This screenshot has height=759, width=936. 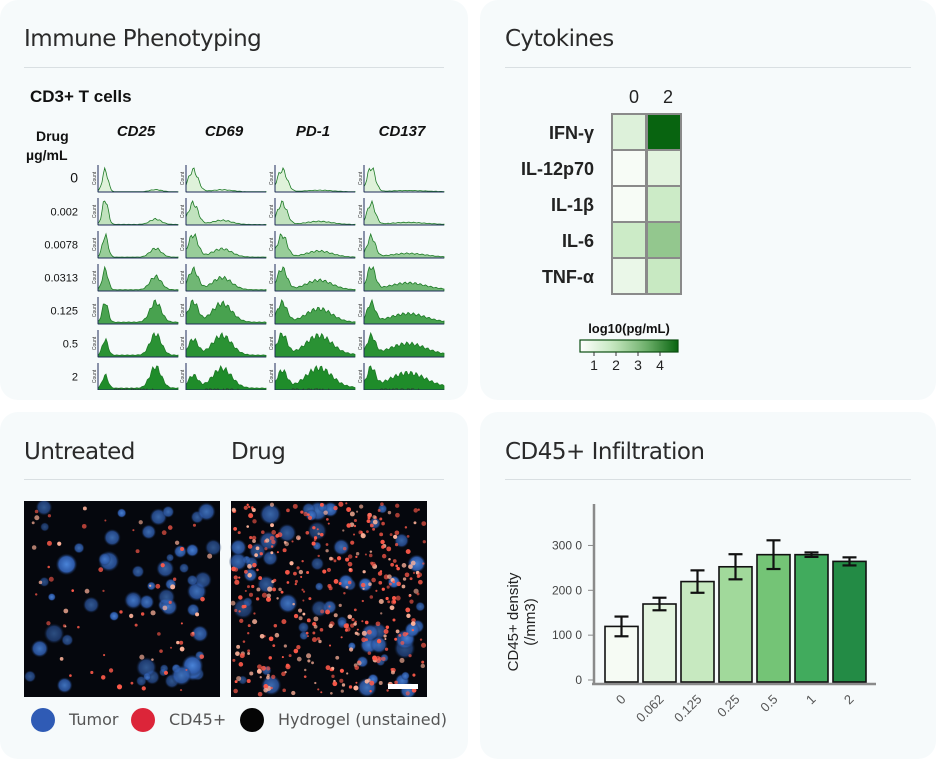 I want to click on heatmap-col-label: 2, so click(x=668, y=97).